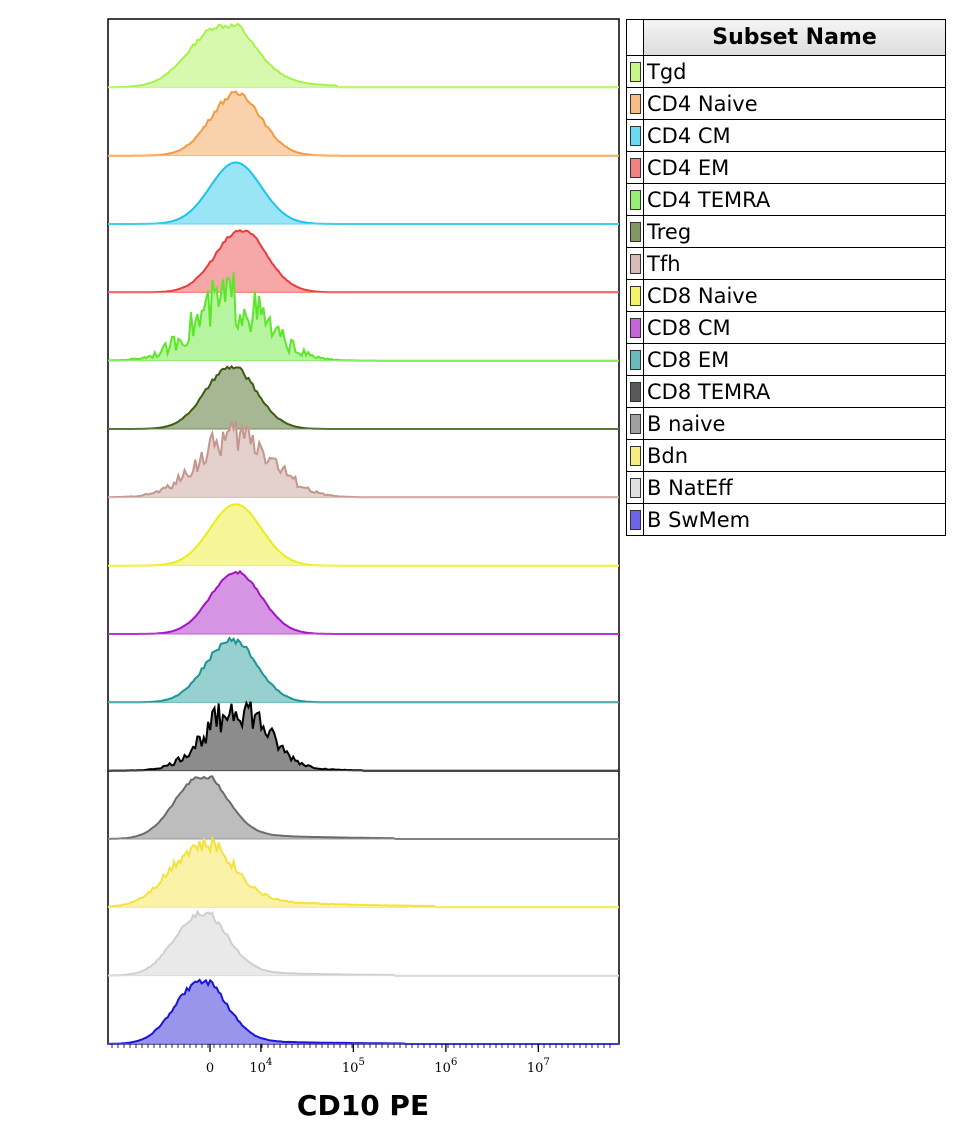 Image resolution: width=967 pixels, height=1143 pixels. I want to click on x-tick-label: 10⁵, so click(353, 1066).